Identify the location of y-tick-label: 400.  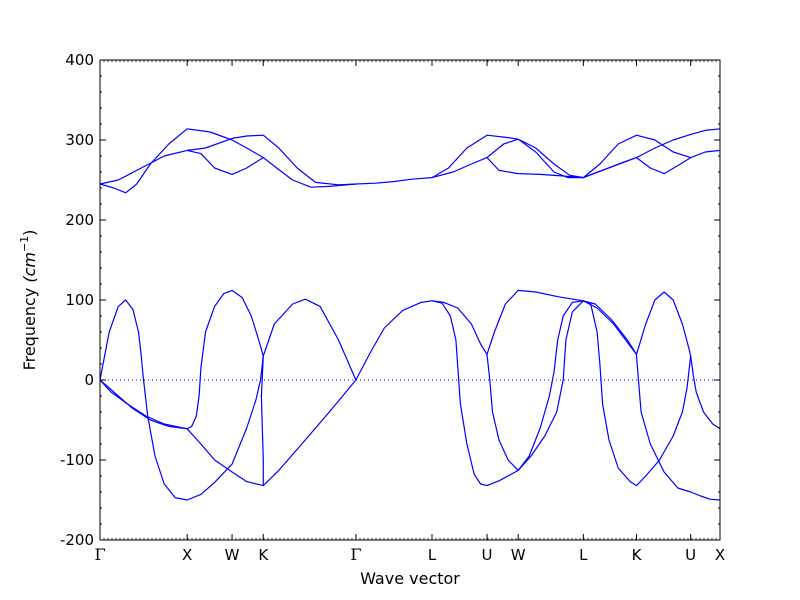
(79, 60).